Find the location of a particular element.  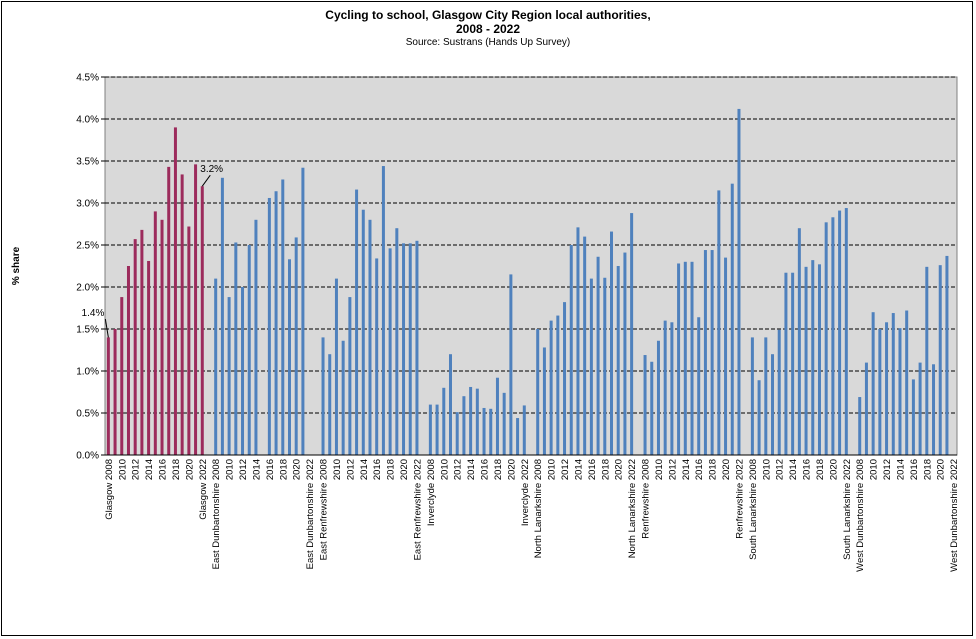

bar-renfrewshire-2009 is located at coordinates (652, 408).